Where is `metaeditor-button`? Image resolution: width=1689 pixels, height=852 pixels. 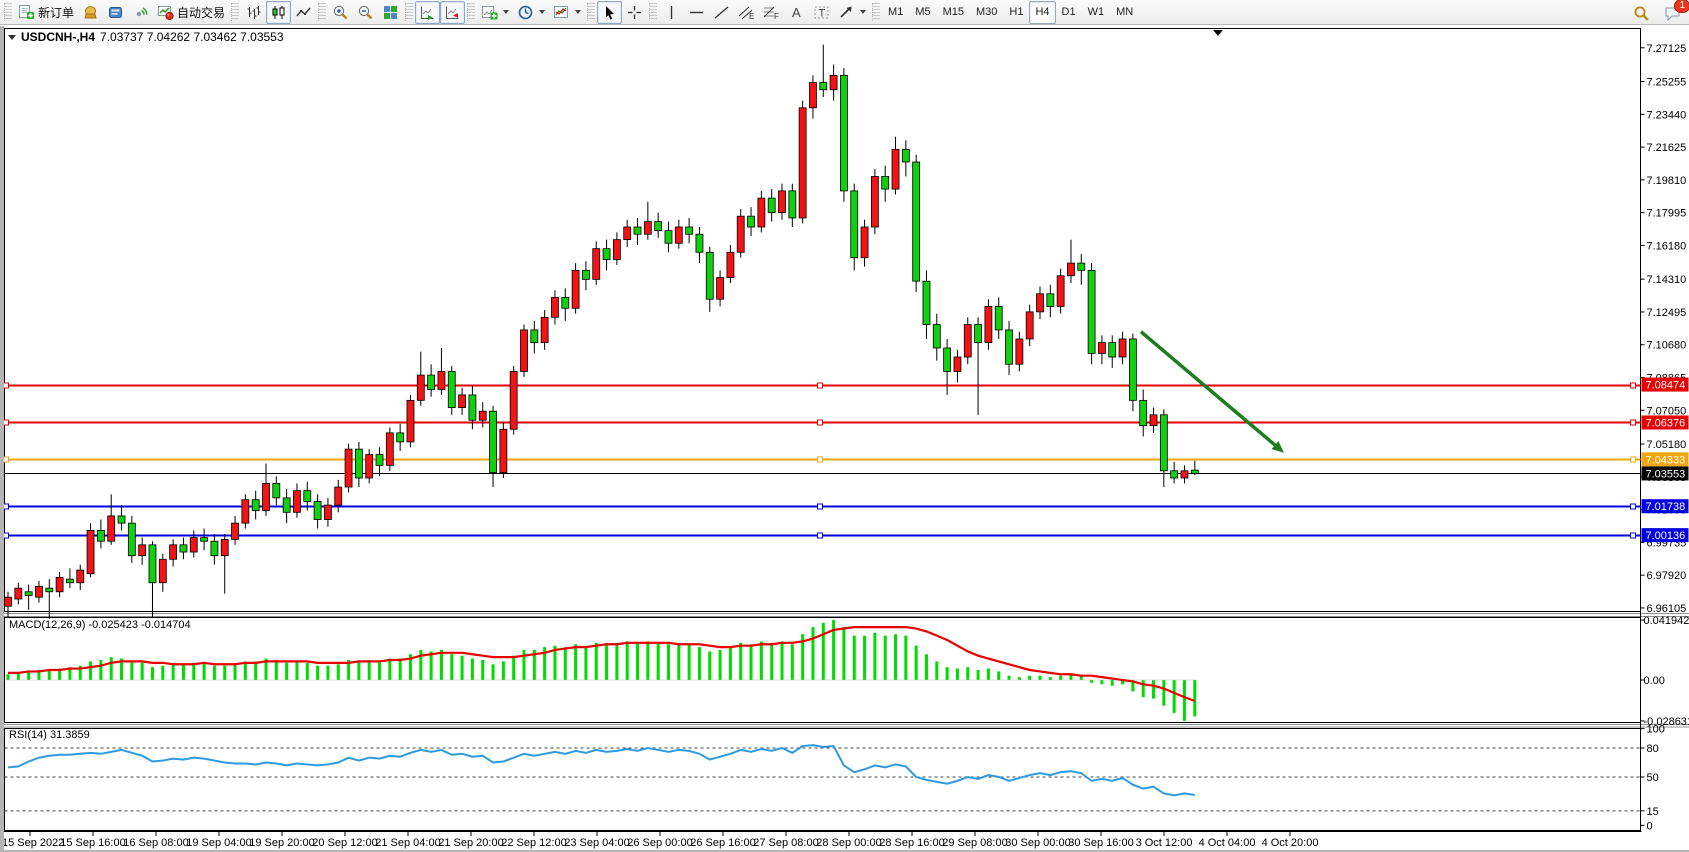 metaeditor-button is located at coordinates (115, 12).